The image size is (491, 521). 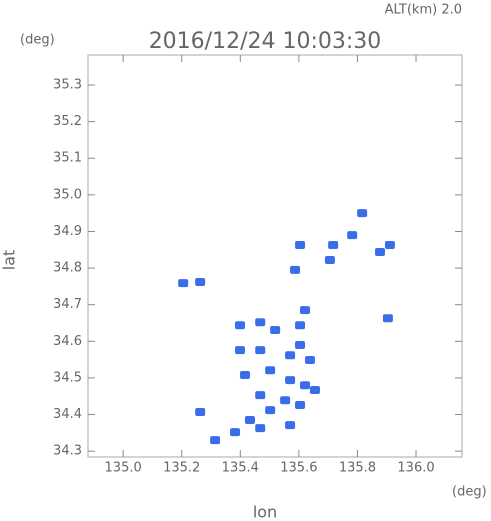 I want to click on y-tick-label: 34.4, so click(x=67, y=414).